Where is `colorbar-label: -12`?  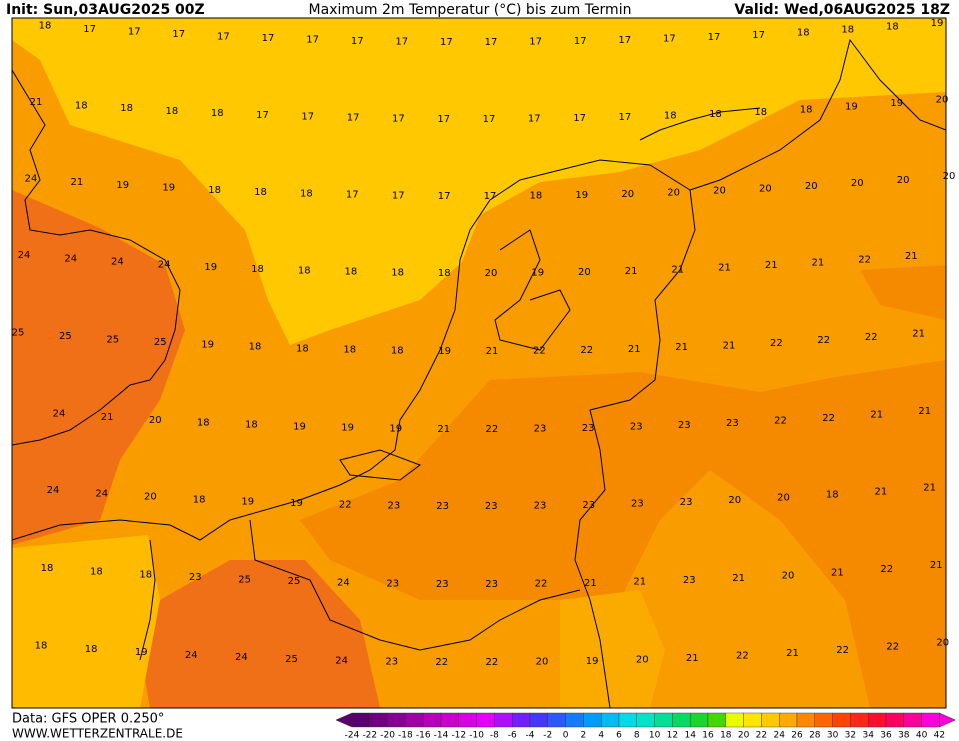 colorbar-label: -12 is located at coordinates (458, 736).